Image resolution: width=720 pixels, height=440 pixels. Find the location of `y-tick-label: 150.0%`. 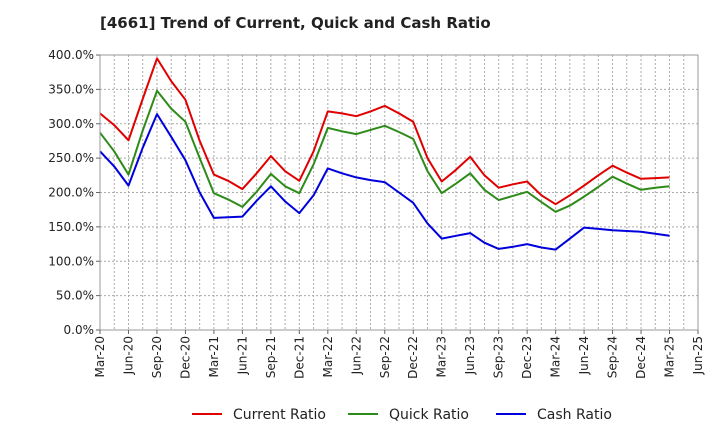

y-tick-label: 150.0% is located at coordinates (71, 227).